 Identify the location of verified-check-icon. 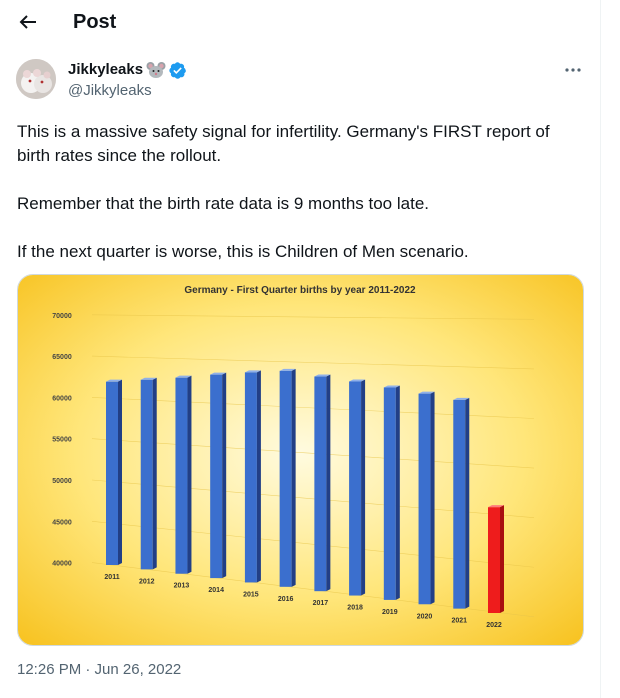
(177, 70).